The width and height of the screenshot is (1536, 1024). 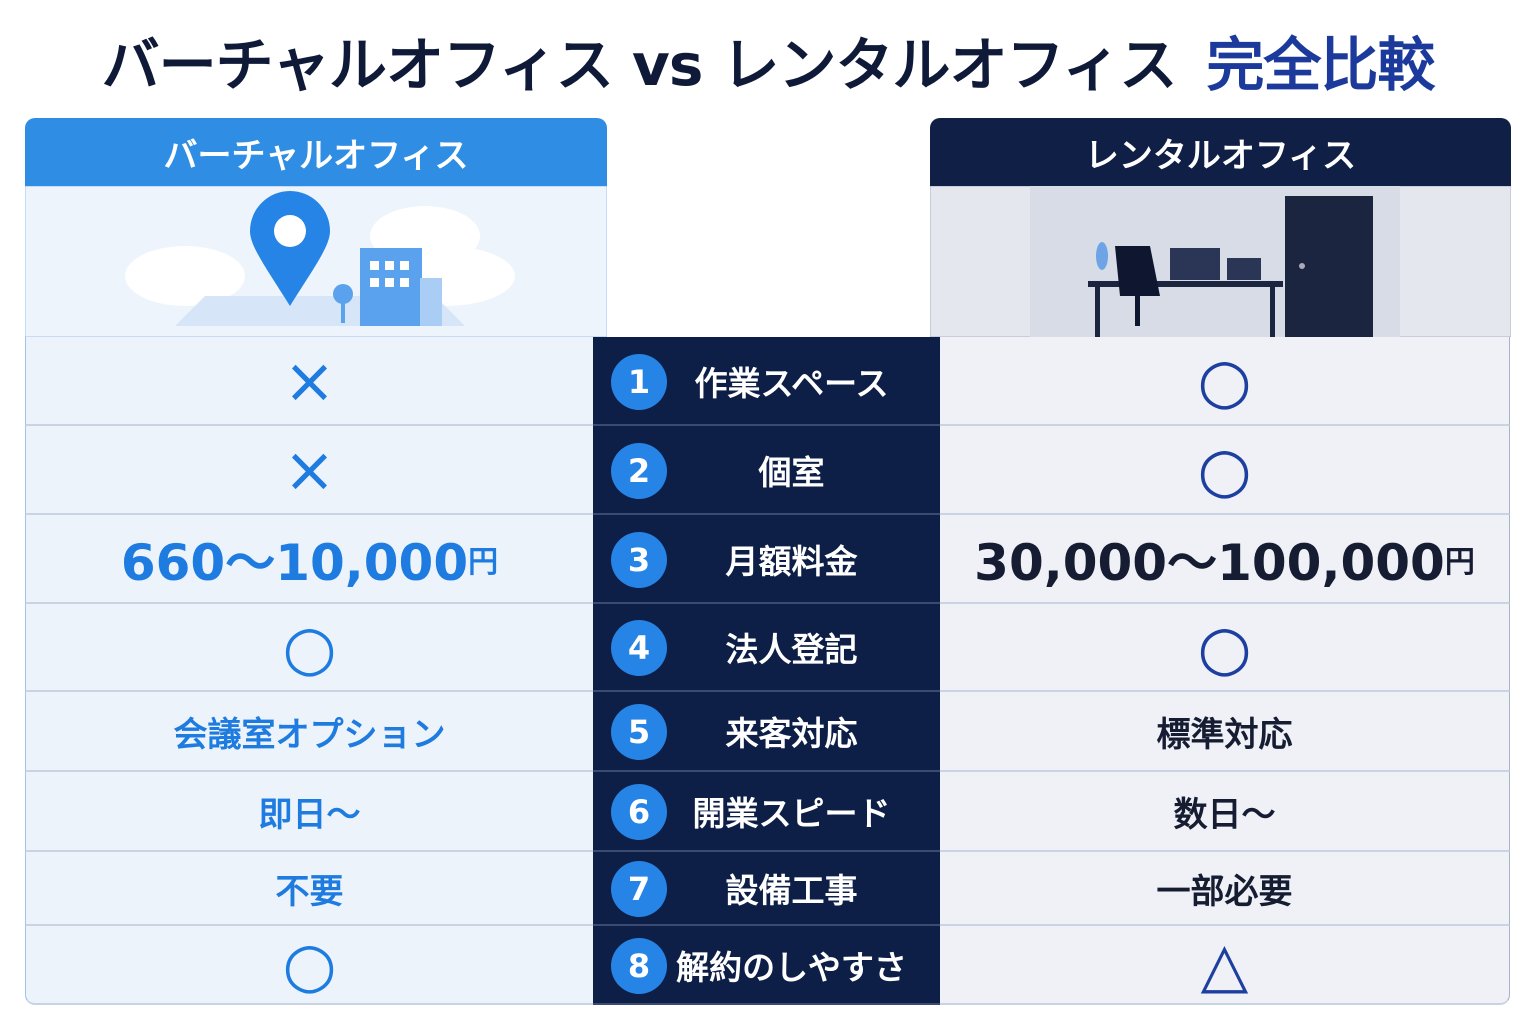 I want to click on item-number: 6, so click(x=639, y=812).